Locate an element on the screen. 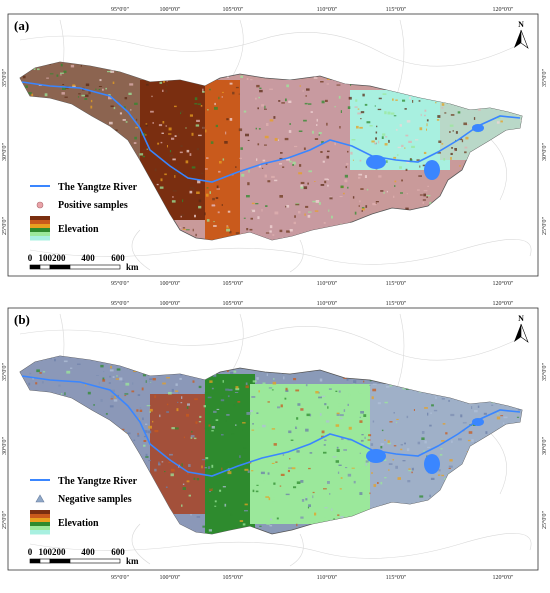 Image resolution: width=550 pixels, height=593 pixels. legend-samples-label: Positive samples is located at coordinates (93, 205).